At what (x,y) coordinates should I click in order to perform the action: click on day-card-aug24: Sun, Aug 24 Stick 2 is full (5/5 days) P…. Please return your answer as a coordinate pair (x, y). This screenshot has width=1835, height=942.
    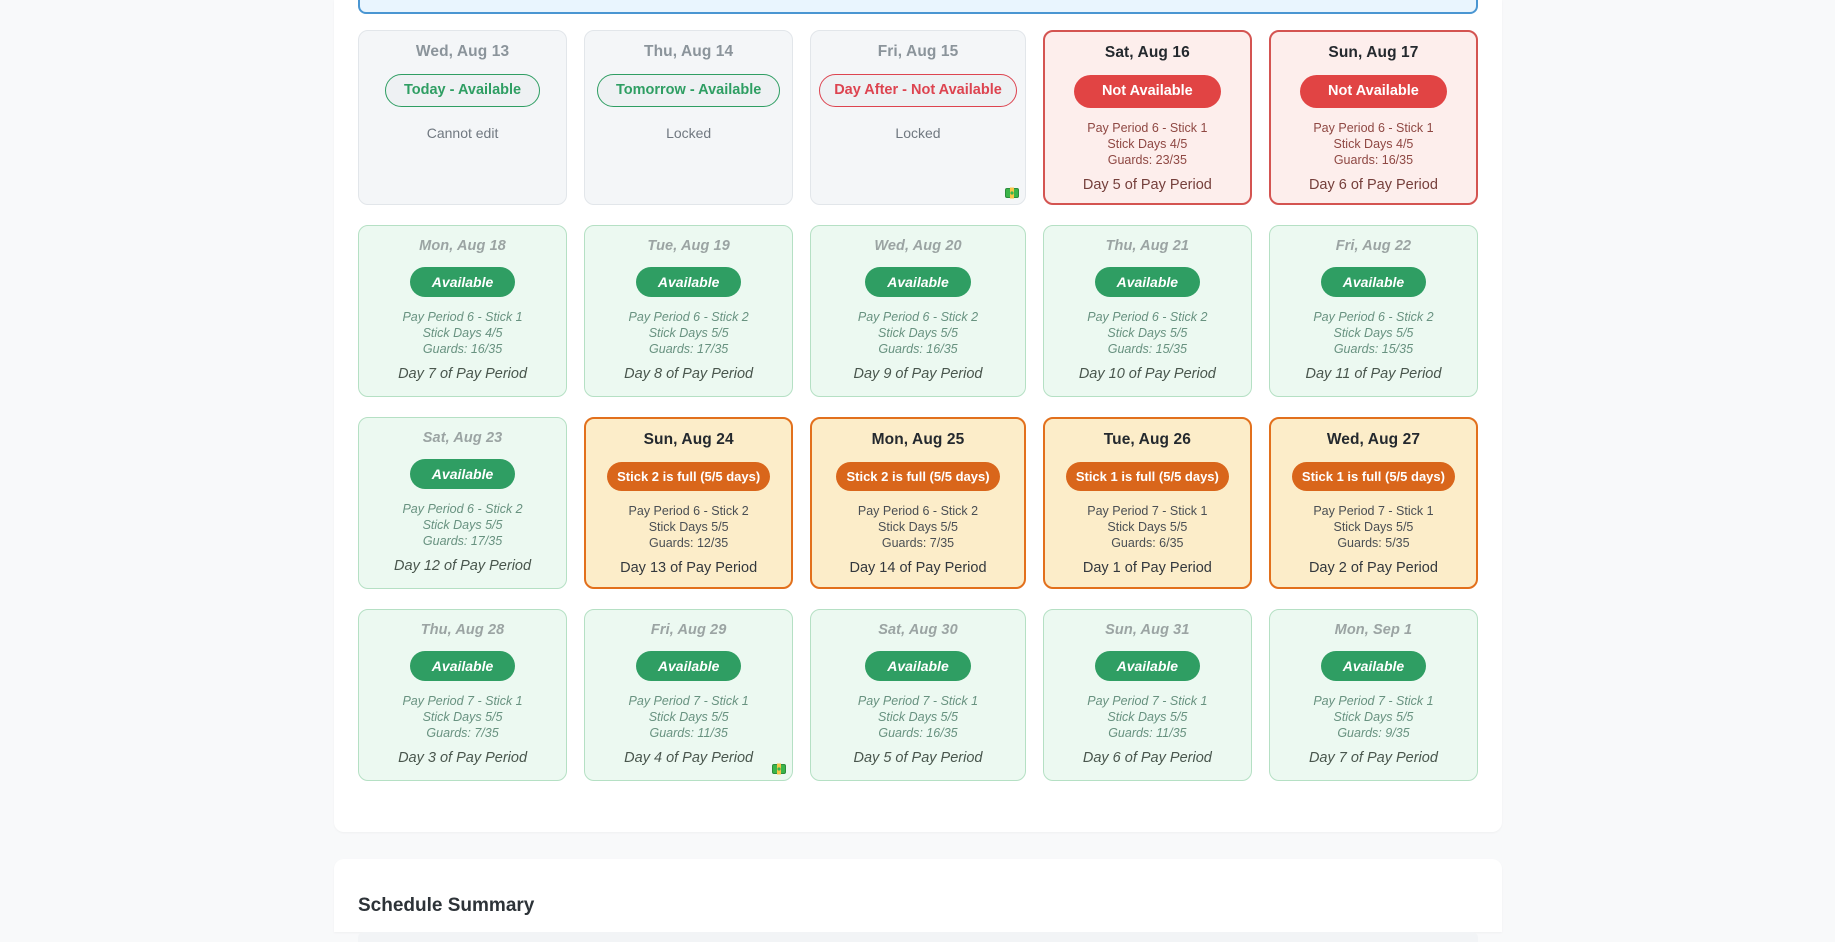
    Looking at the image, I should click on (689, 502).